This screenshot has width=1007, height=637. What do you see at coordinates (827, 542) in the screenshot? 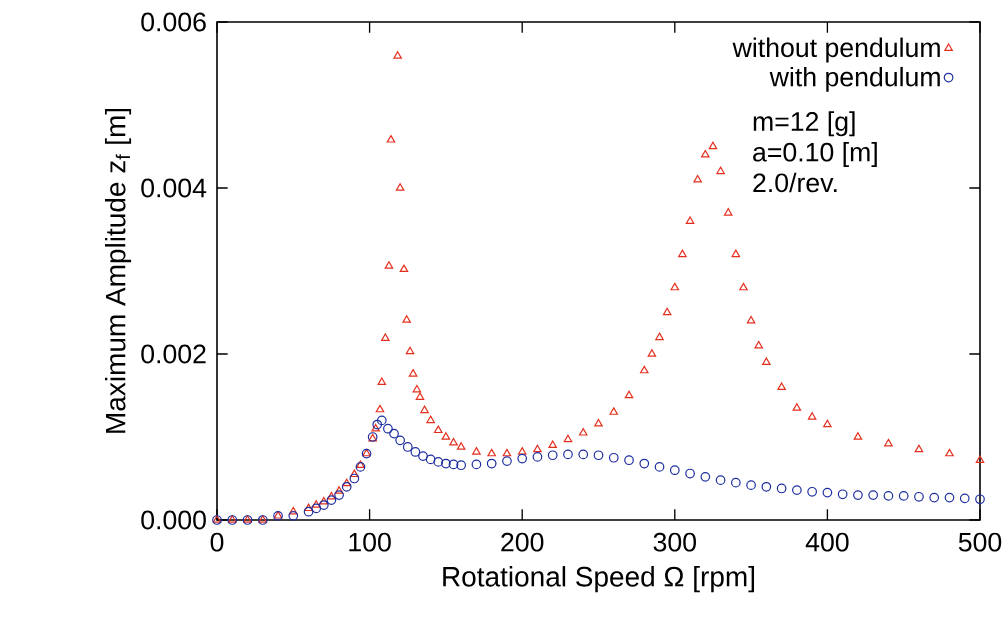
I see `x-tick-label: 400` at bounding box center [827, 542].